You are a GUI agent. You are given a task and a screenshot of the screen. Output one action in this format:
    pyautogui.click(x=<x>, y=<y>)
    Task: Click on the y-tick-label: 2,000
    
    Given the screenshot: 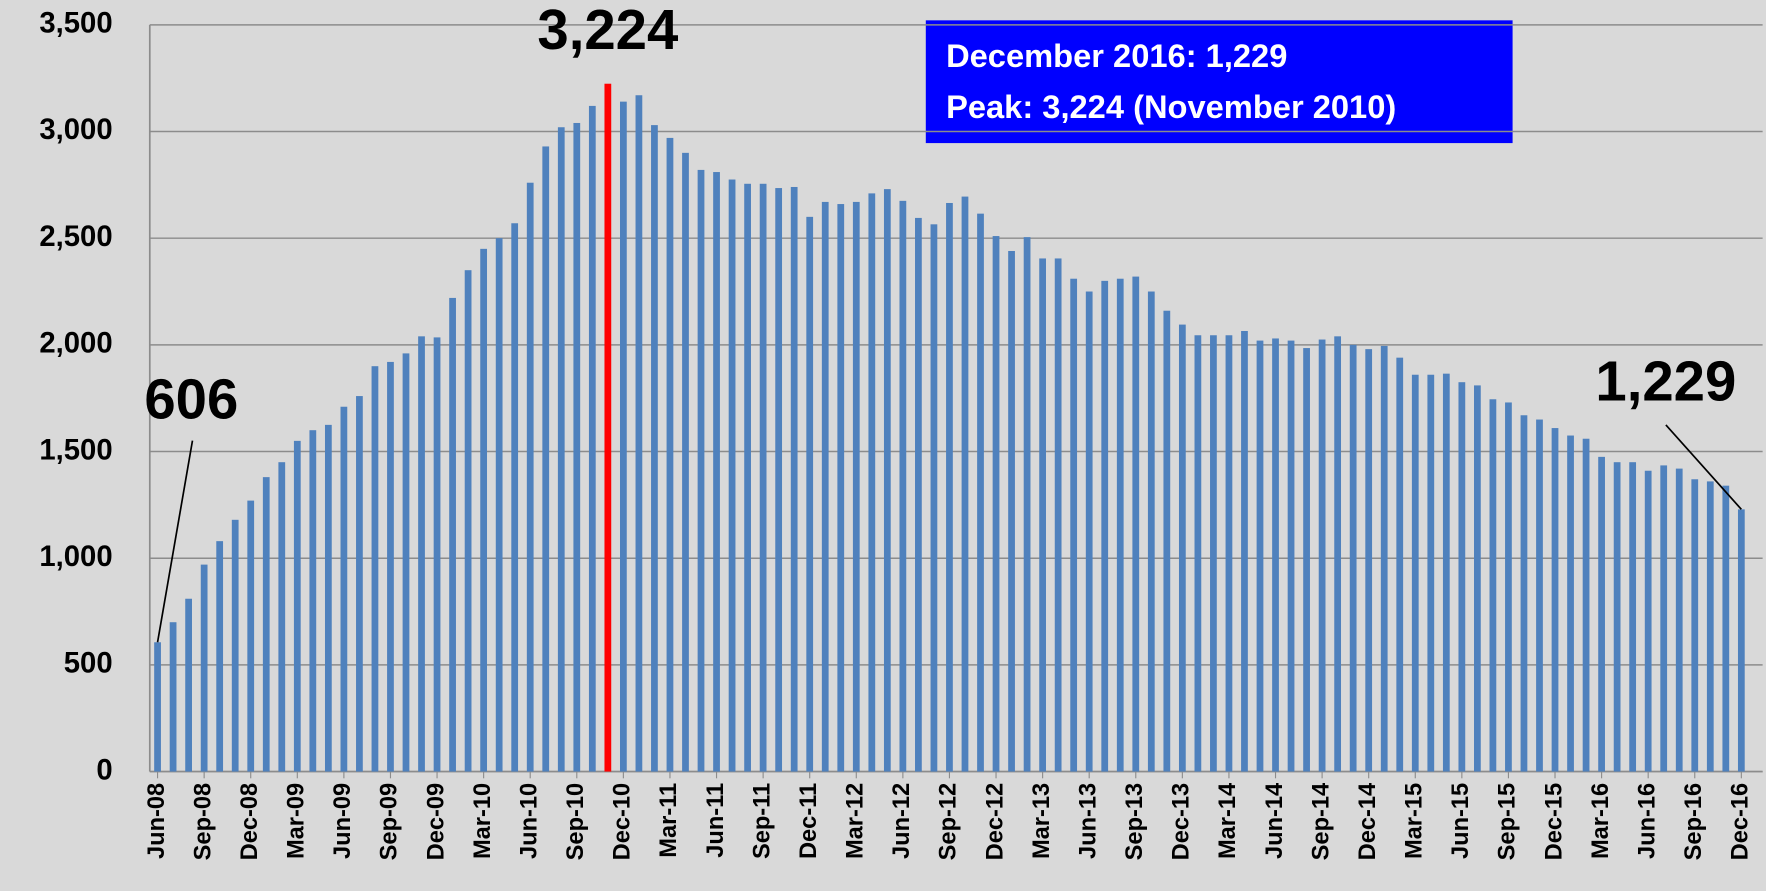 What is the action you would take?
    pyautogui.click(x=75, y=343)
    